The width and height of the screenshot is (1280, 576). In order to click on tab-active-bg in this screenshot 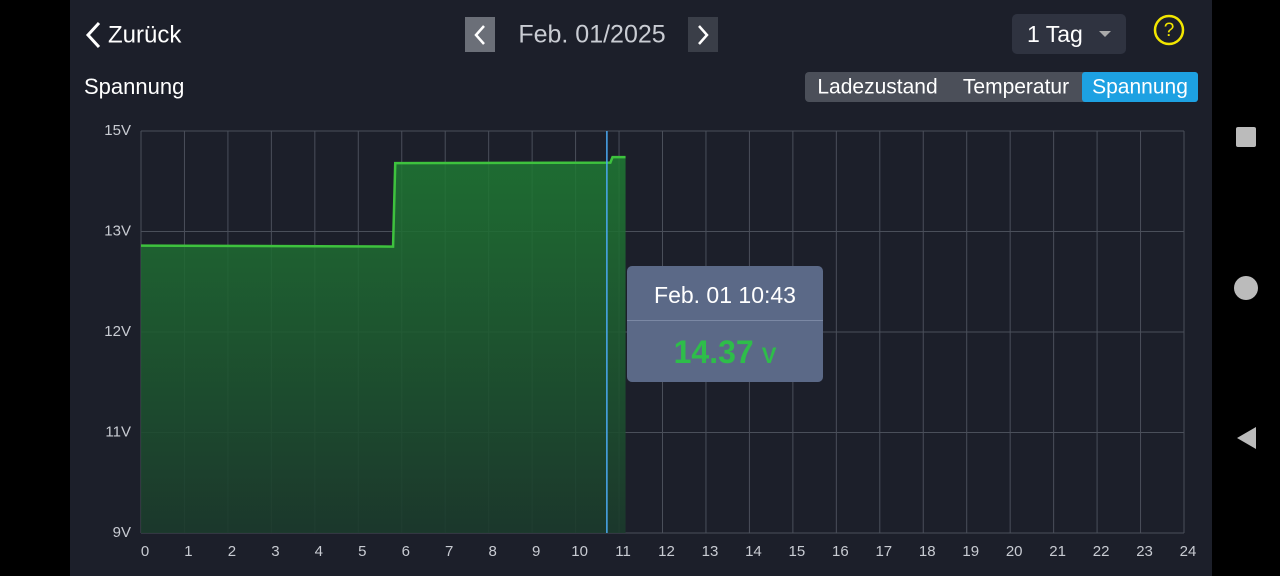, I will do `click(1140, 87)`.